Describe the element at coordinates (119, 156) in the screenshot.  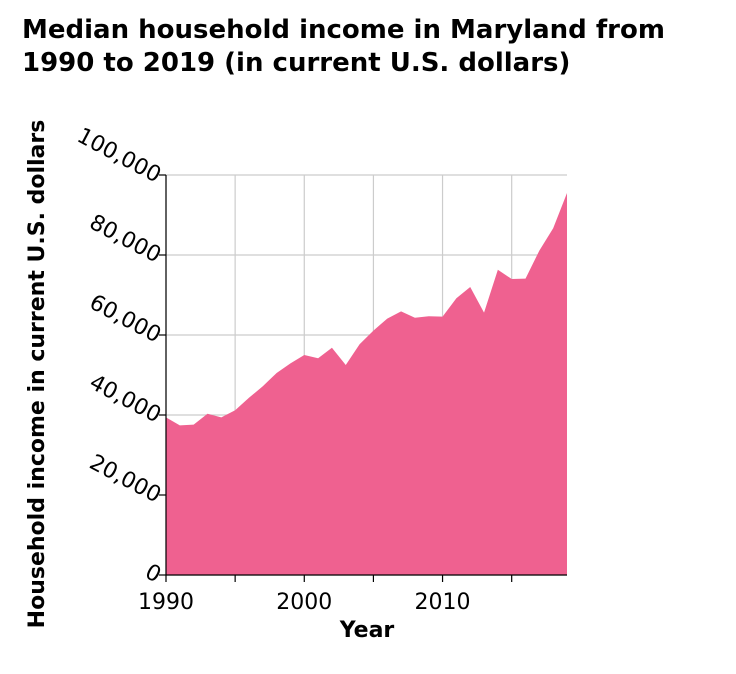
I see `y-tick-label: 100,000` at that location.